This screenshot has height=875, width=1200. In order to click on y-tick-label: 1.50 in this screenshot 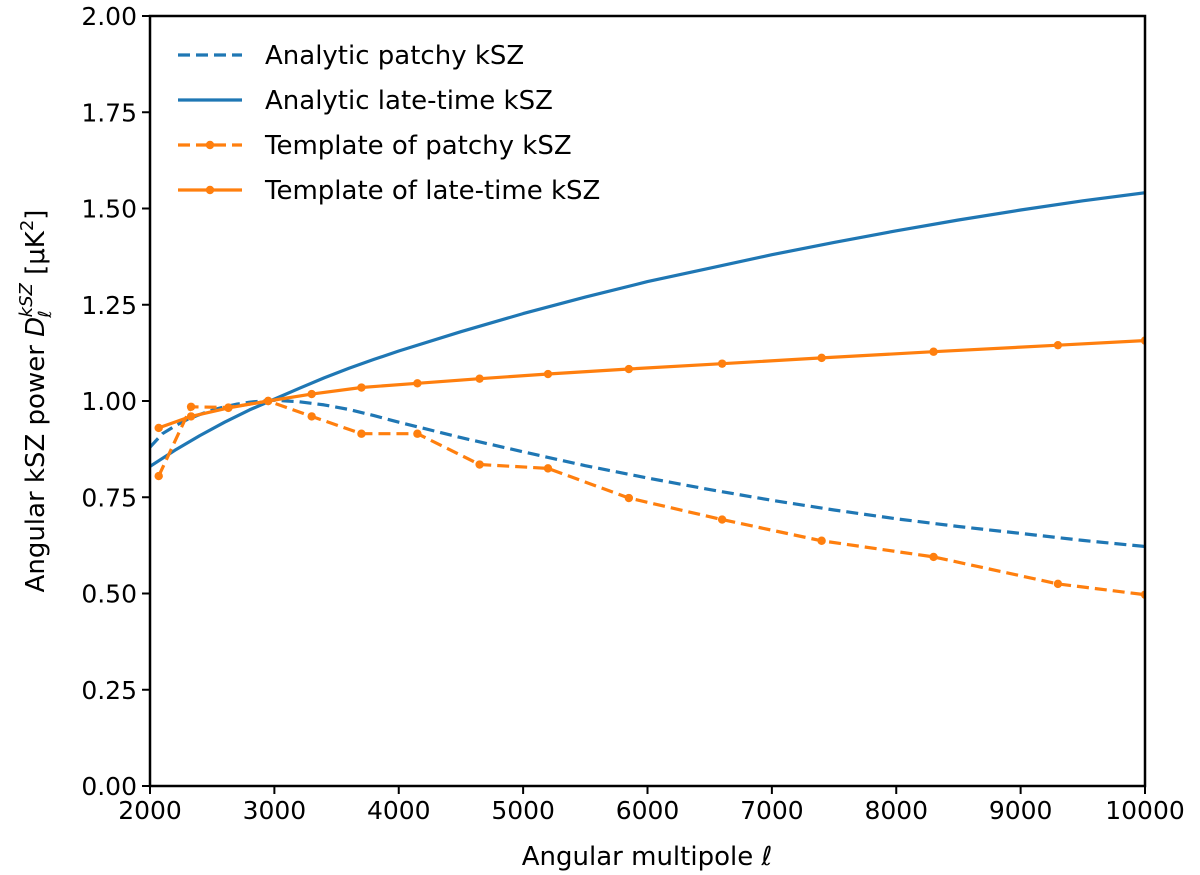, I will do `click(109, 209)`.